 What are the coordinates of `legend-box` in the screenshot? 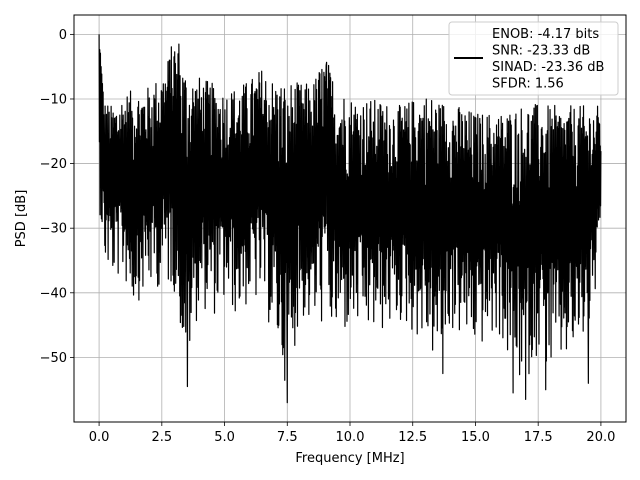 It's located at (533, 58).